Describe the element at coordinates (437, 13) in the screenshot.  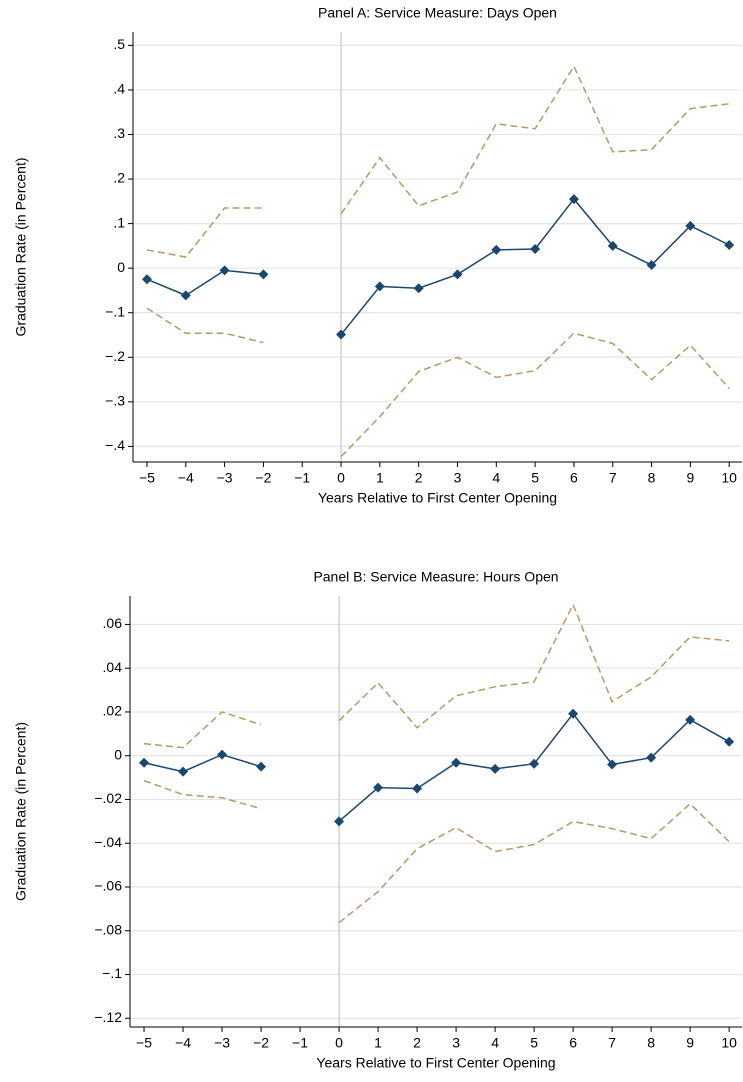
I see `chart-title: Panel A: Service Measure: Days Open` at that location.